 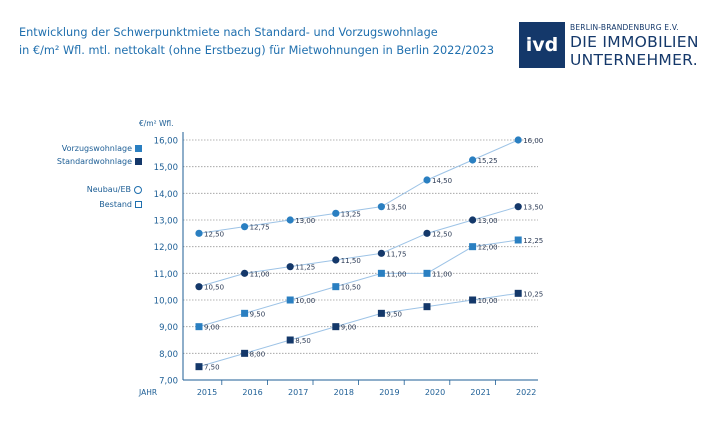 I want to click on logo-line-1: DIE IMMOBILIEN, so click(x=634, y=42).